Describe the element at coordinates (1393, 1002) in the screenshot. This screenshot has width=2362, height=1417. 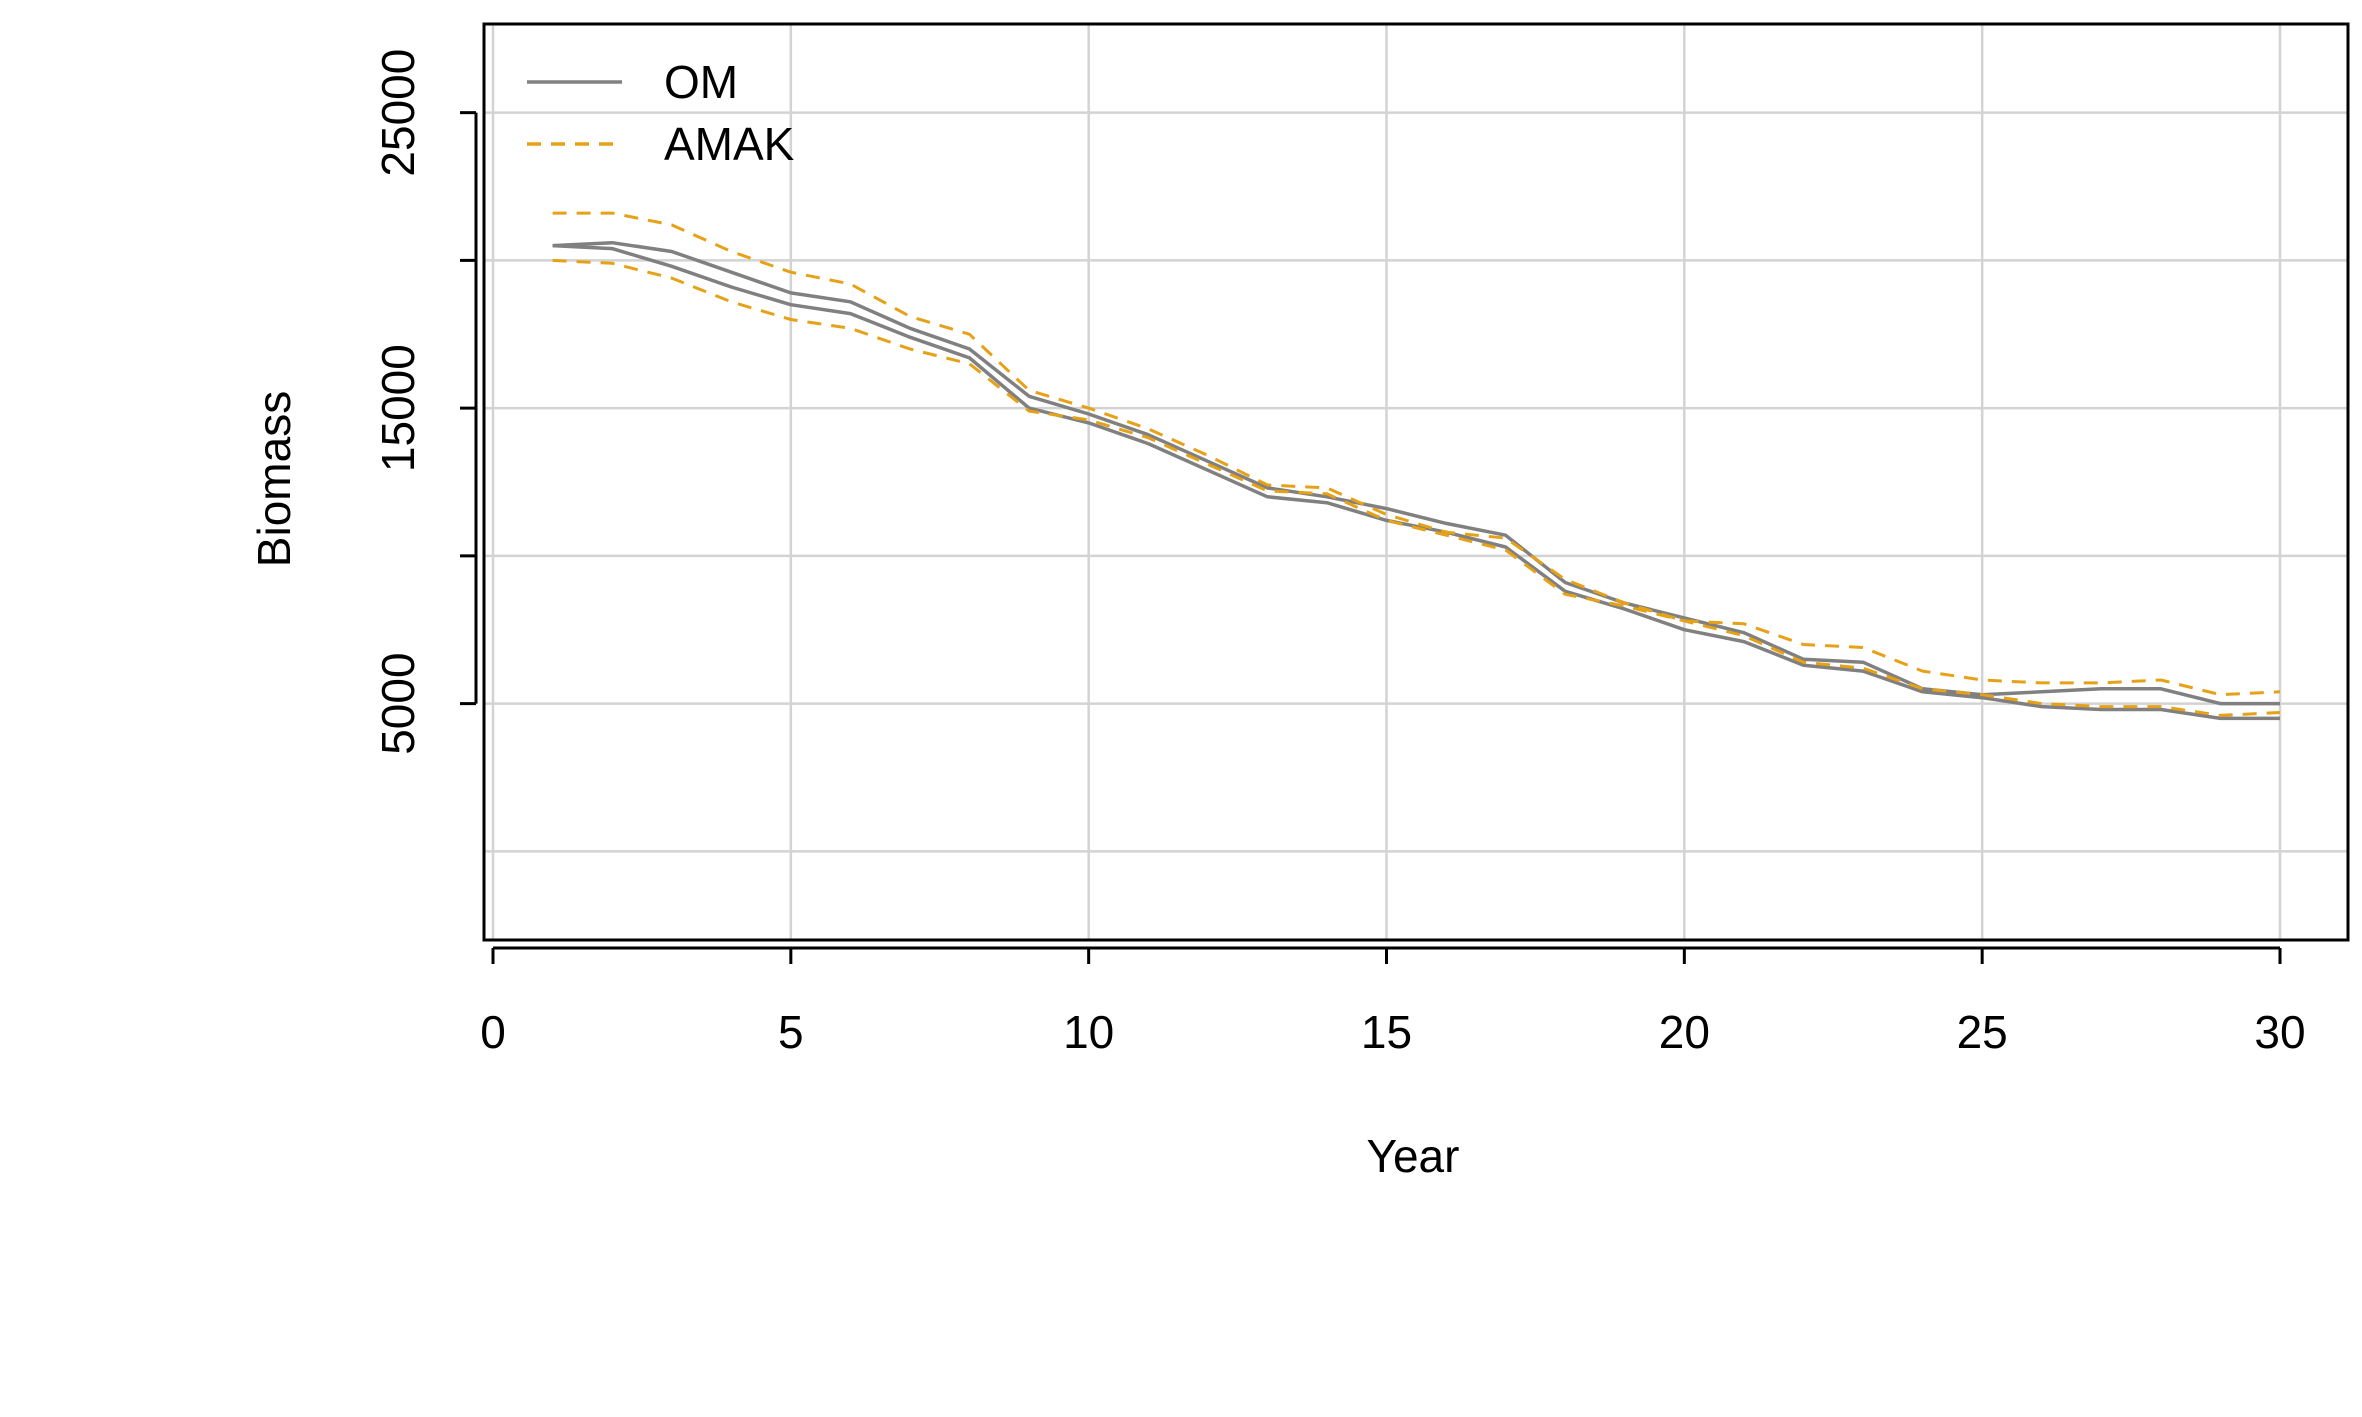
I see `x-axis: 0 5 10 15 20 25 30` at that location.